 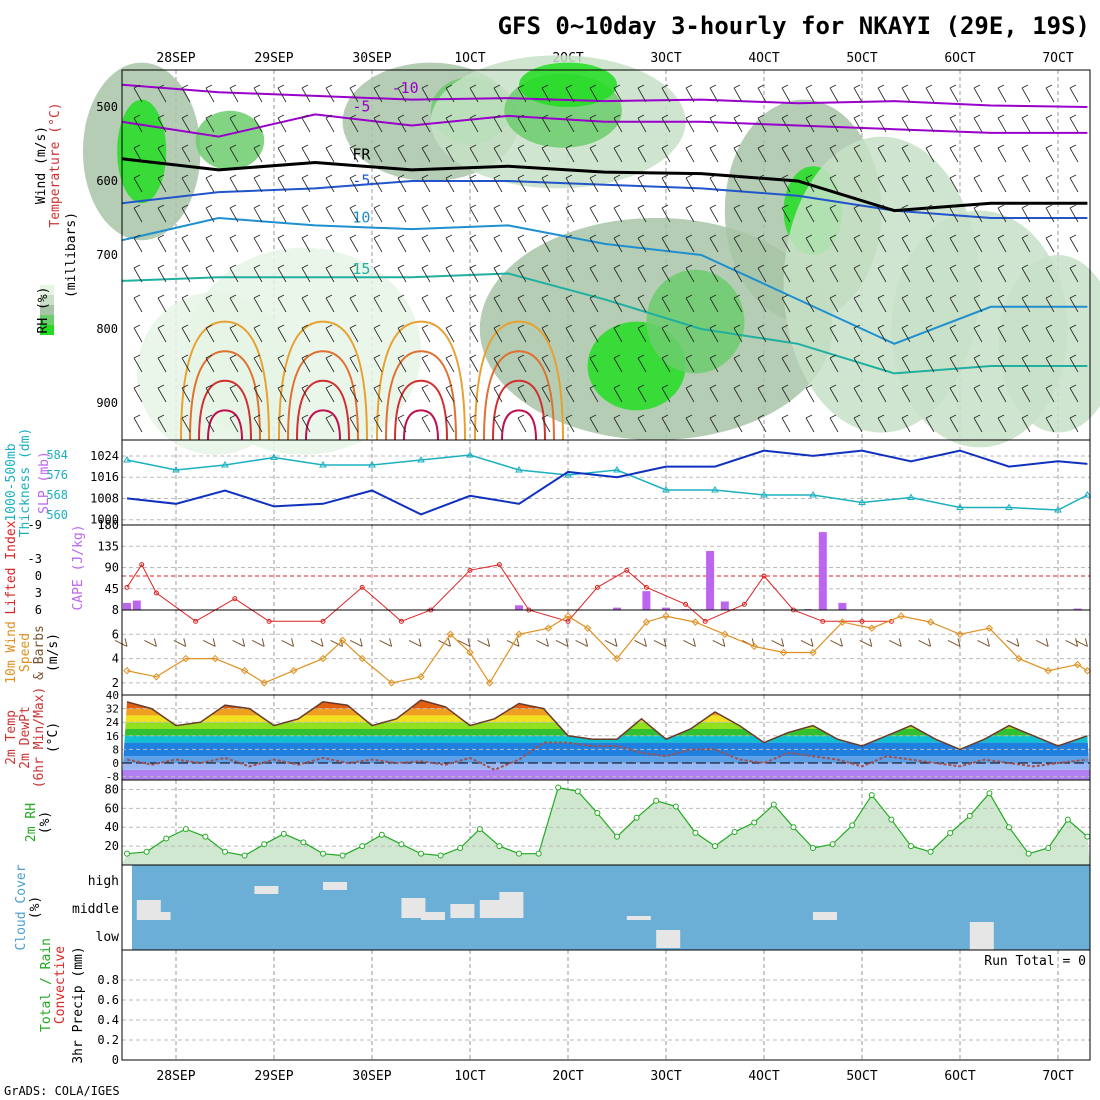 I want to click on rh-tick: 80, so click(x=112, y=789).